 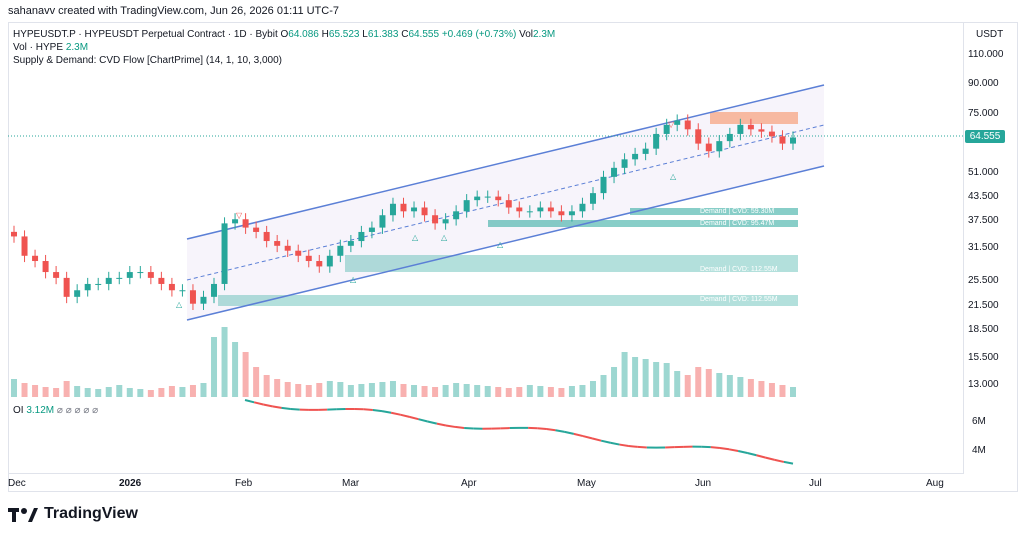 I want to click on time-axis, so click(x=485, y=483).